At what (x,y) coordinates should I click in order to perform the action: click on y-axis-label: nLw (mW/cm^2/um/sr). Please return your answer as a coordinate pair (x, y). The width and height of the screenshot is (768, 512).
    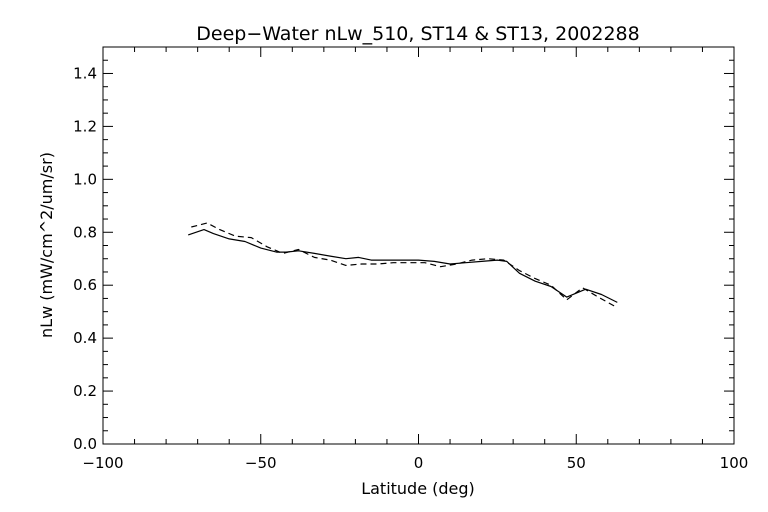
    Looking at the image, I should click on (46, 245).